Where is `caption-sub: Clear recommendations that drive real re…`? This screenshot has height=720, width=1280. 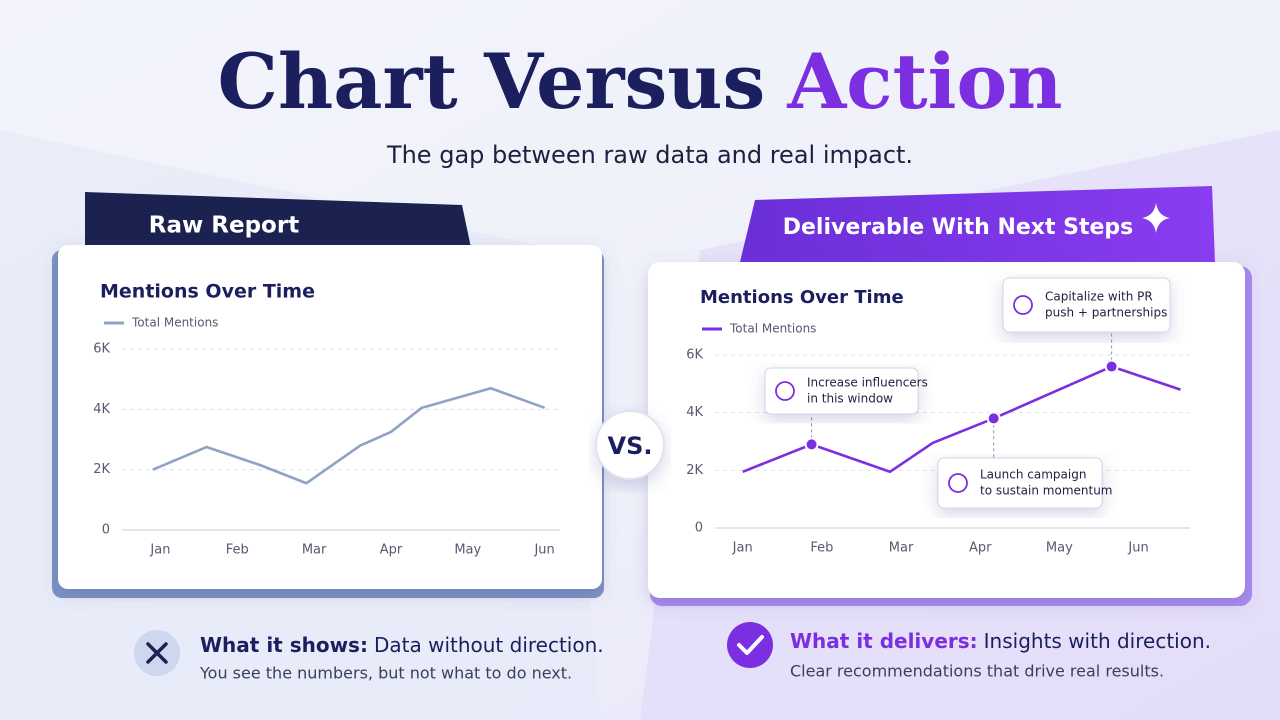
caption-sub: Clear recommendations that drive real re… is located at coordinates (977, 671).